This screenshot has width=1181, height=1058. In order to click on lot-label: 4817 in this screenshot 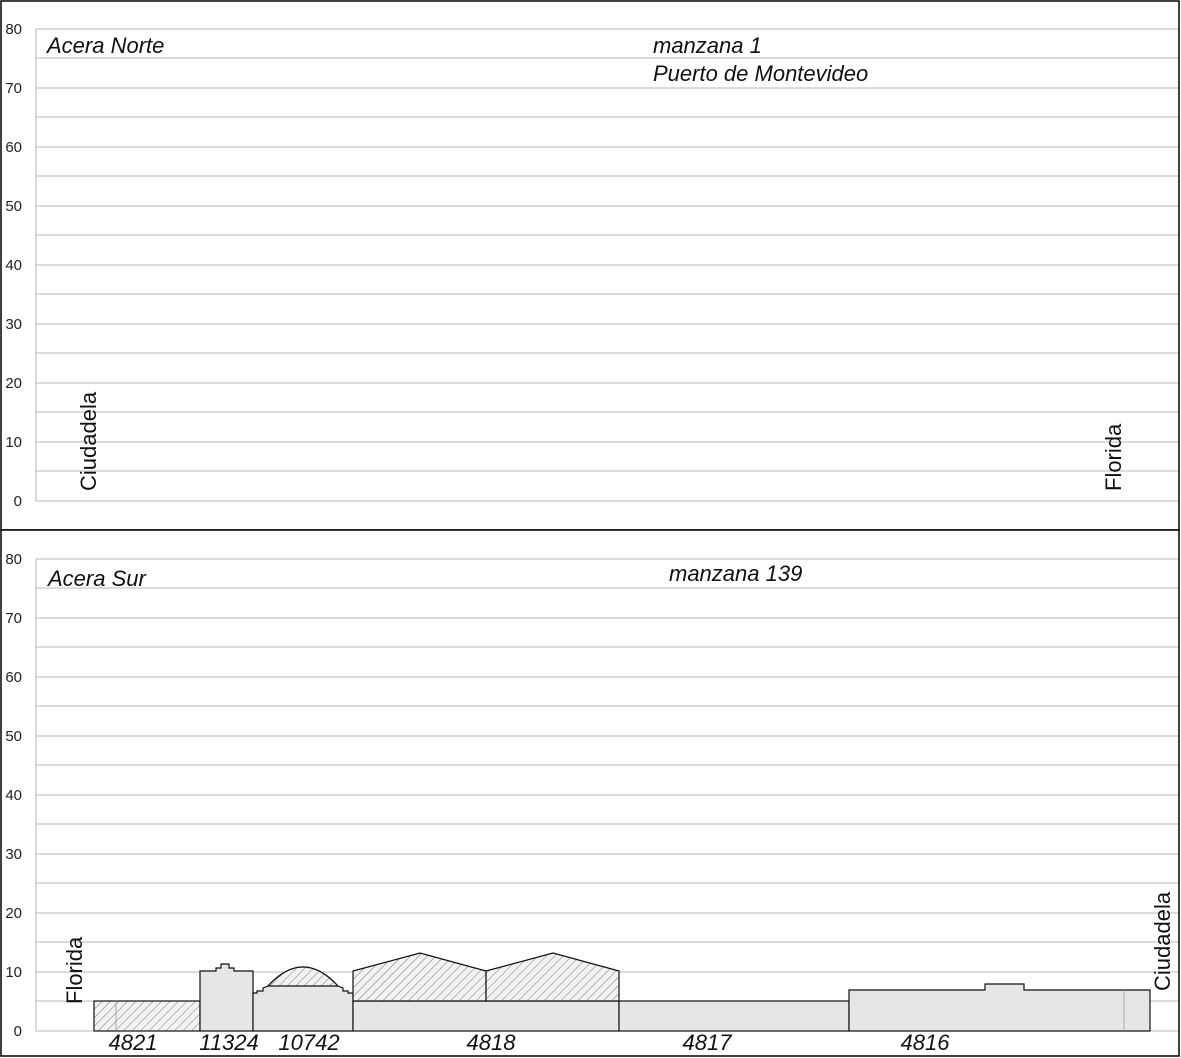, I will do `click(708, 1042)`.